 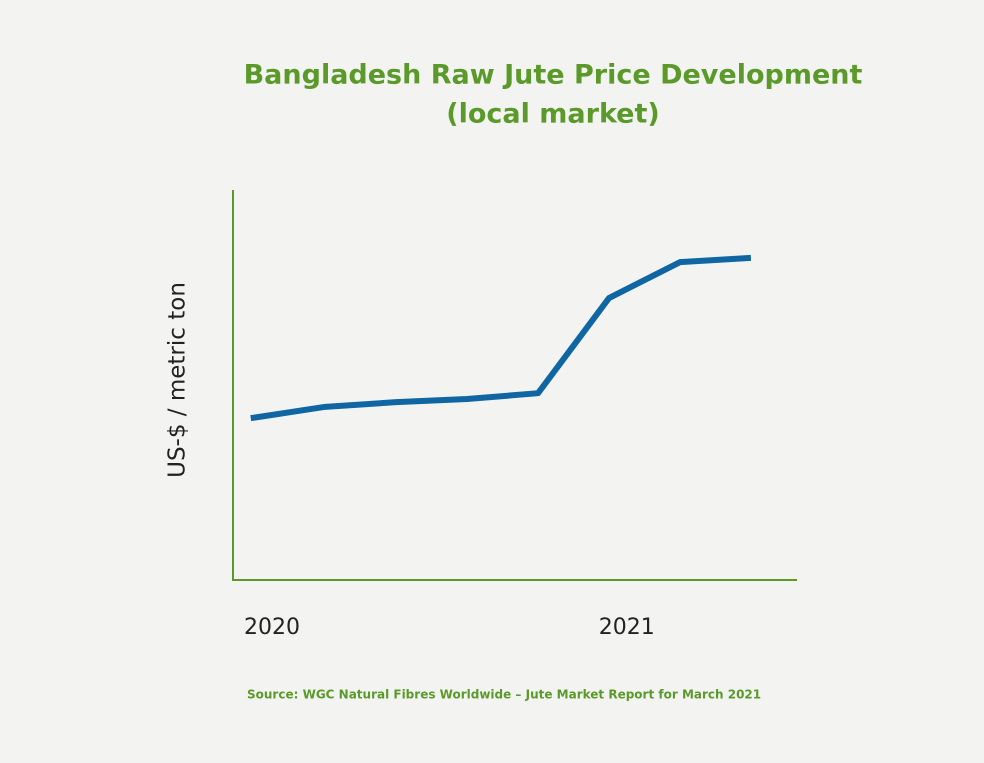 What do you see at coordinates (178, 380) in the screenshot?
I see `y-axis-label: US-$ / metric ton` at bounding box center [178, 380].